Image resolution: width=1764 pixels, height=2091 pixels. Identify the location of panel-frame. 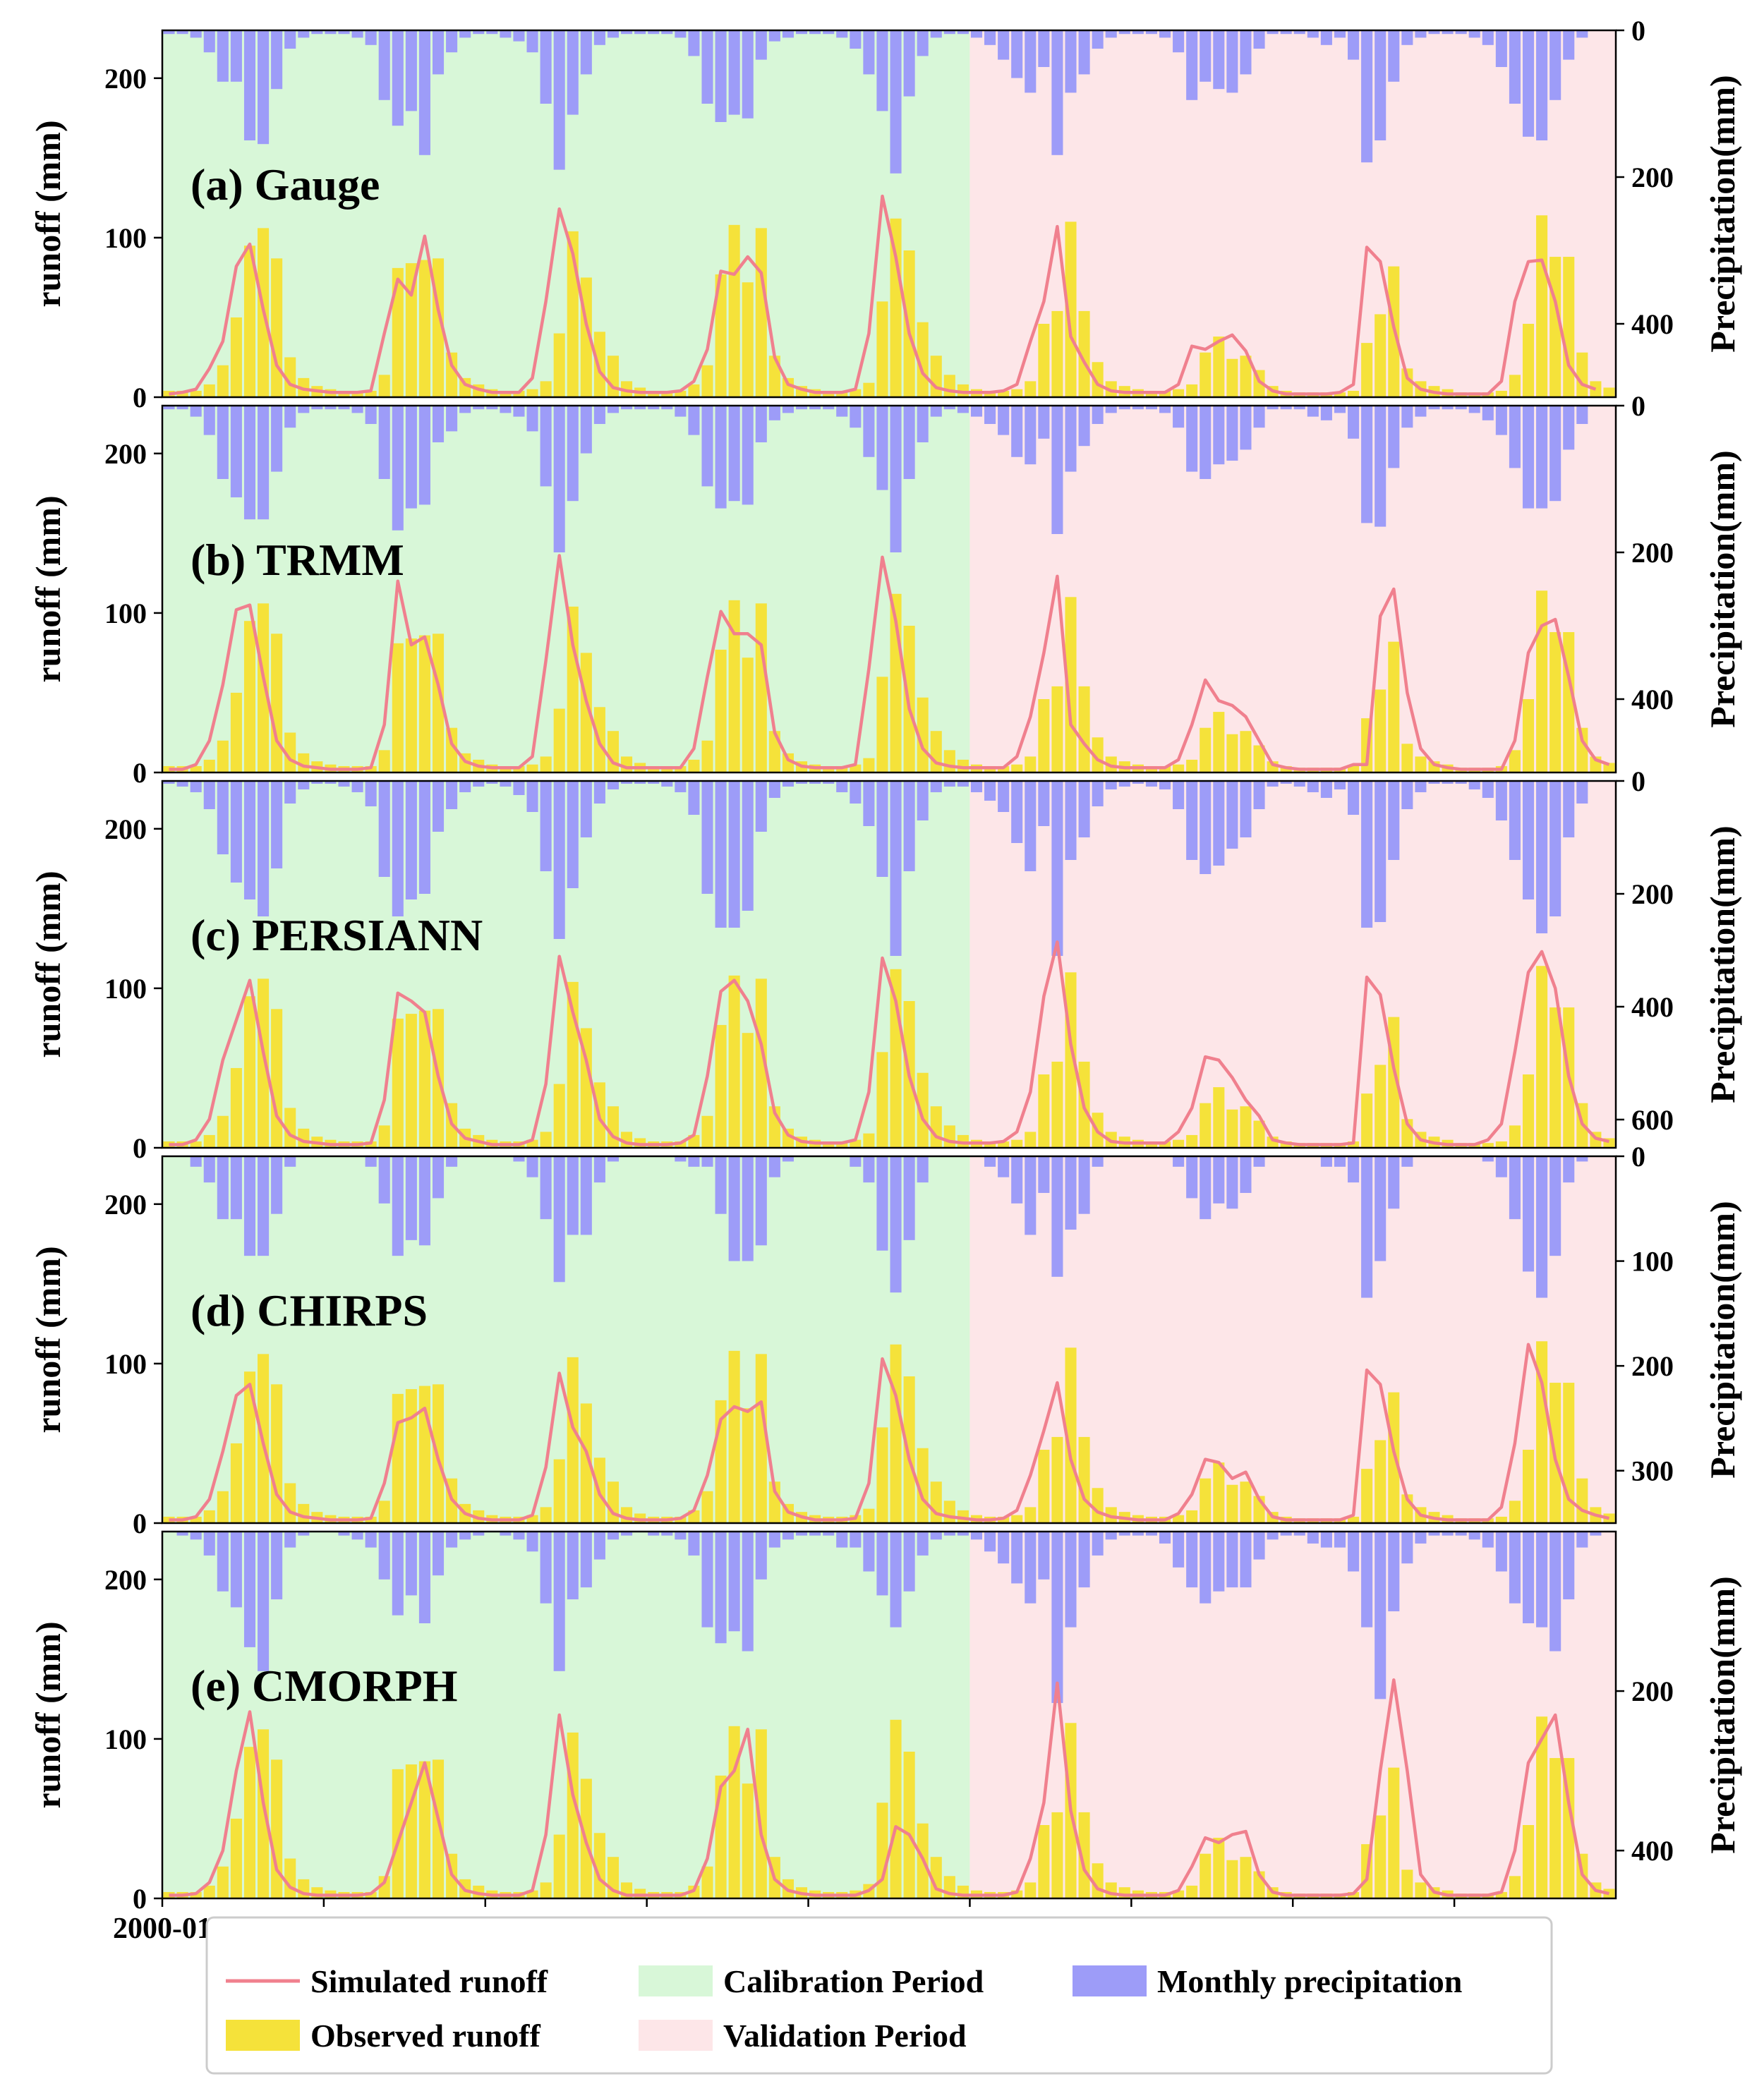
(889, 589).